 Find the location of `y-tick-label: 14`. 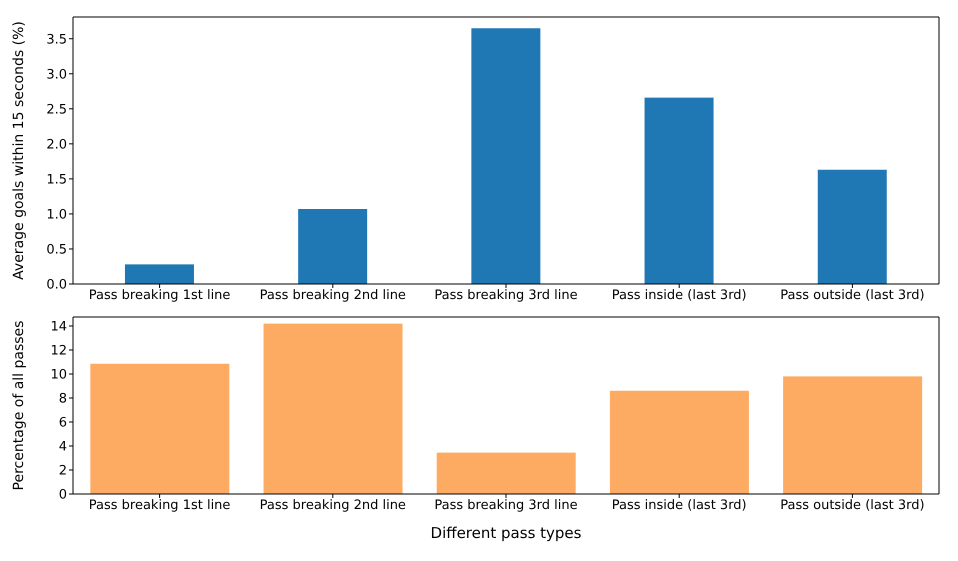

y-tick-label: 14 is located at coordinates (58, 327).